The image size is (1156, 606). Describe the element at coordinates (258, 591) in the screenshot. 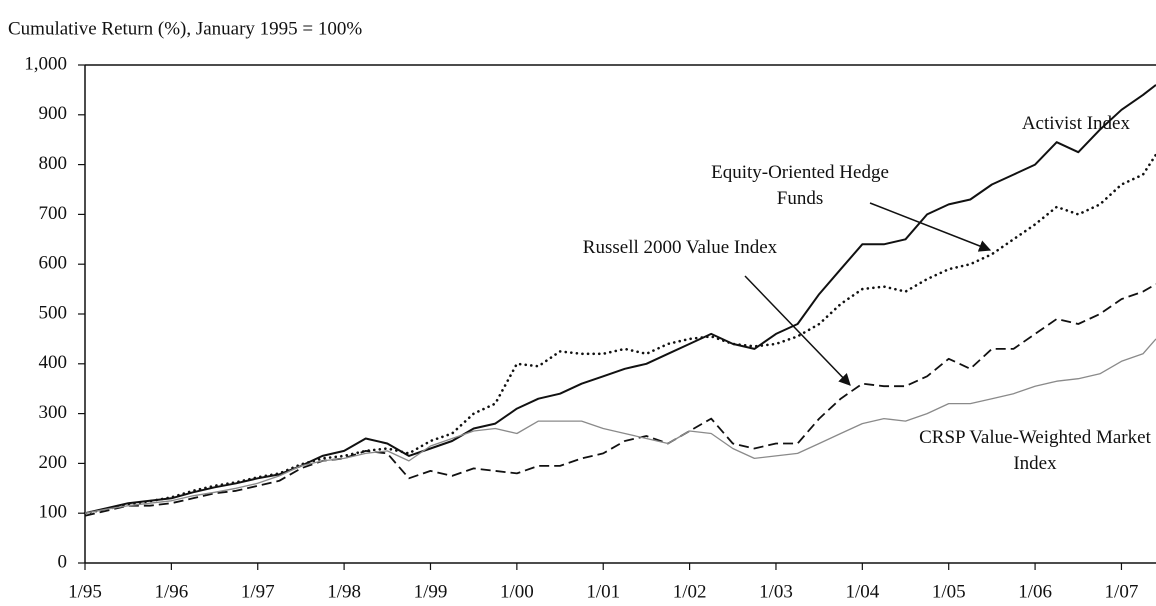

I see `x-tick-label: 1/97` at that location.